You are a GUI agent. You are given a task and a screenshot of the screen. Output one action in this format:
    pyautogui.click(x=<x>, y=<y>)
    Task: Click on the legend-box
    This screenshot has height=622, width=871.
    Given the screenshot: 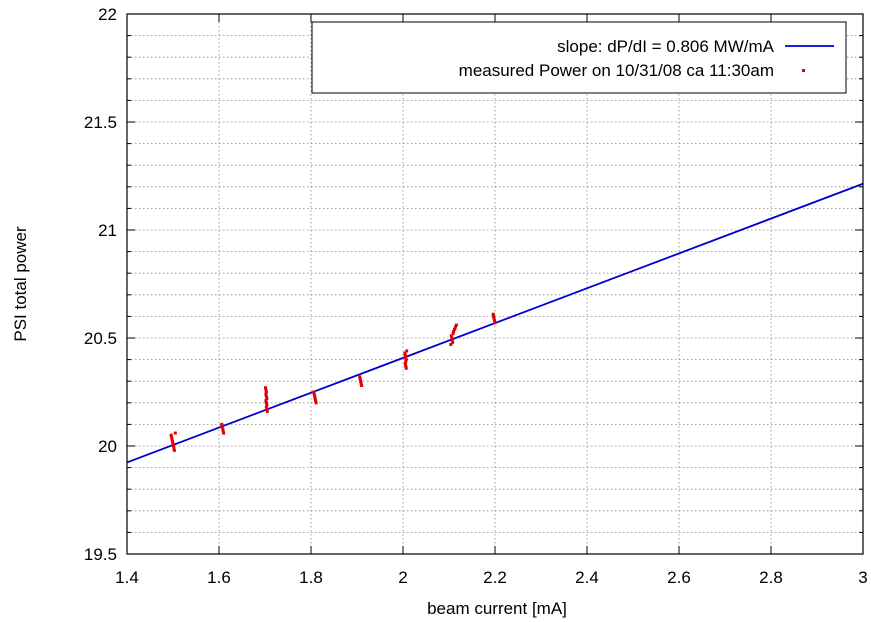 What is the action you would take?
    pyautogui.click(x=579, y=57)
    